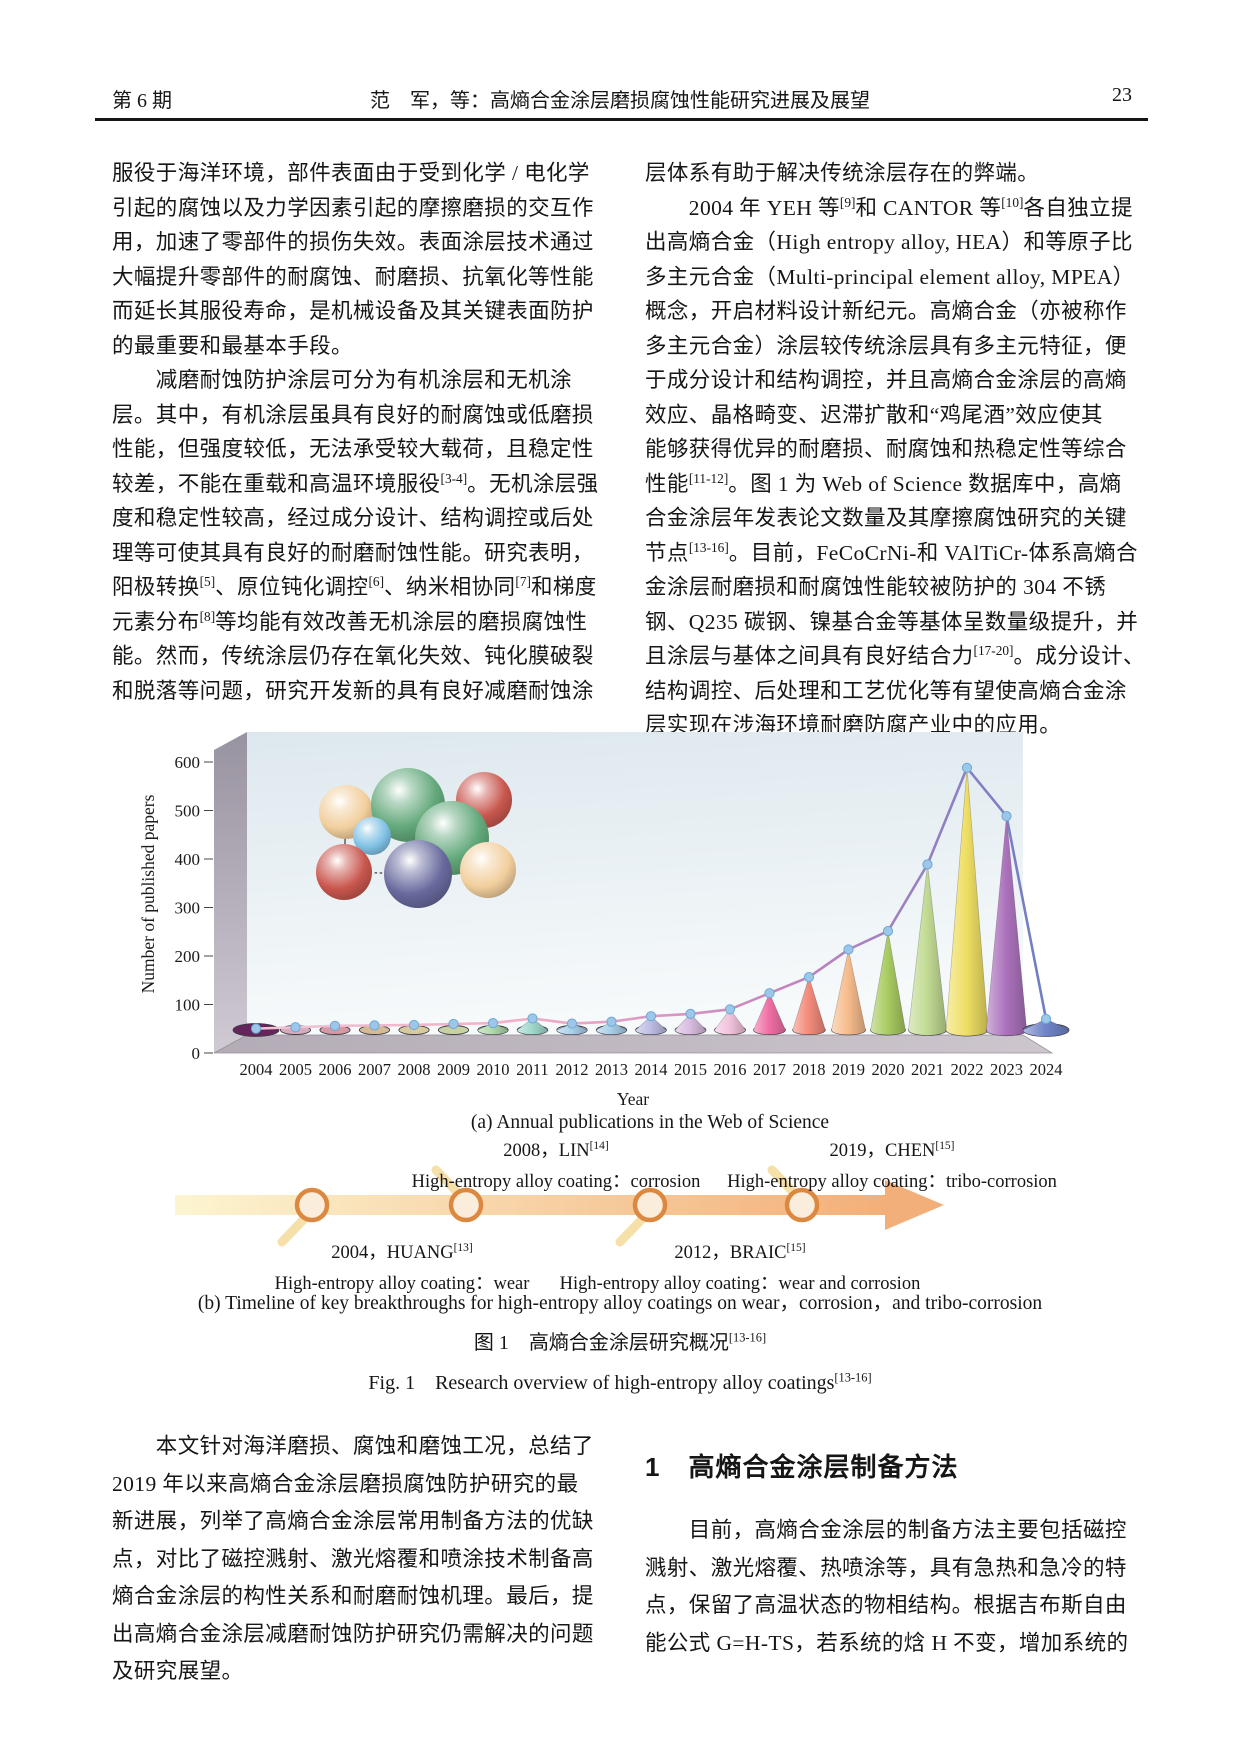 The image size is (1240, 1757). Describe the element at coordinates (1046, 1019) in the screenshot. I see `data-point-2024` at that location.